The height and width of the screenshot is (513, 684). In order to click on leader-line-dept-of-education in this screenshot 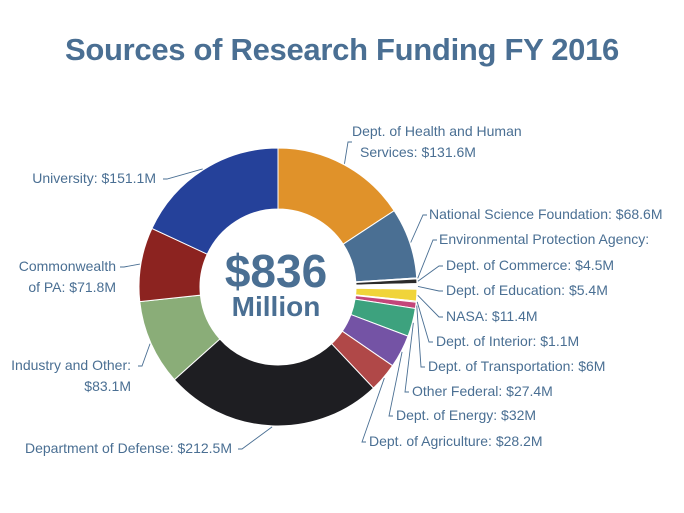, I will do `click(430, 289)`.